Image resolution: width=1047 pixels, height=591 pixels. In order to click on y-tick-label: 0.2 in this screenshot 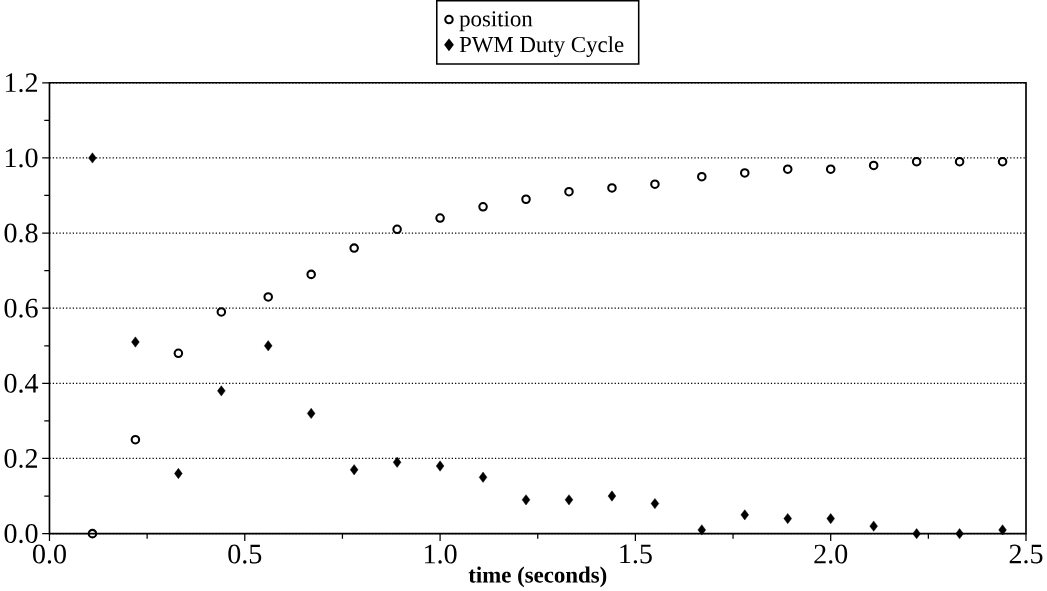, I will do `click(20, 459)`.